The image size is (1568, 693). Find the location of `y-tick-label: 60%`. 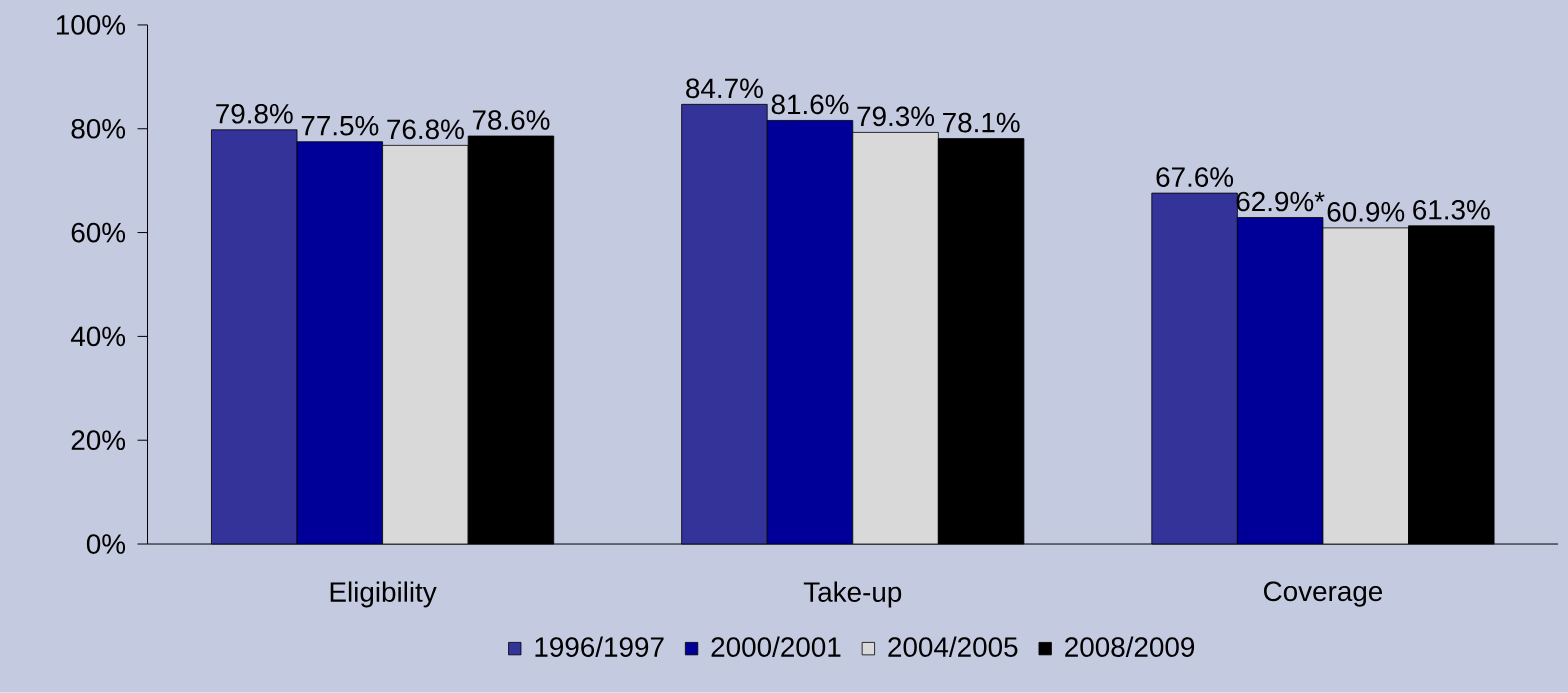

y-tick-label: 60% is located at coordinates (98, 232).